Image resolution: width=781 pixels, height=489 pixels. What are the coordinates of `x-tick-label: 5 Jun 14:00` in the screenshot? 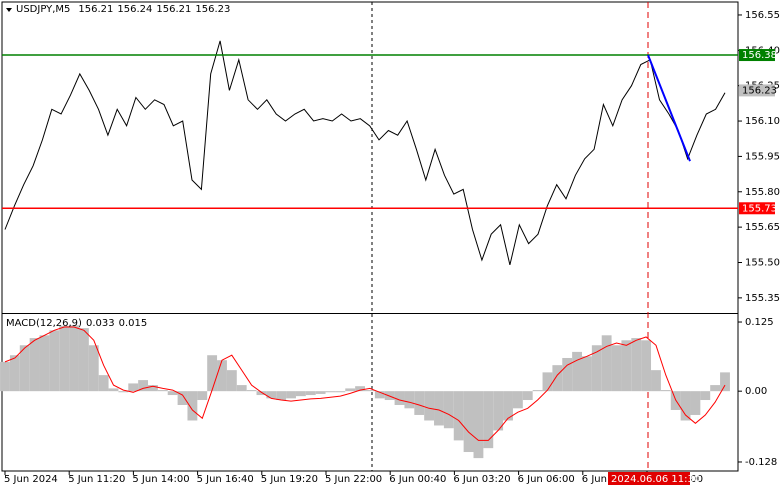 It's located at (160, 479).